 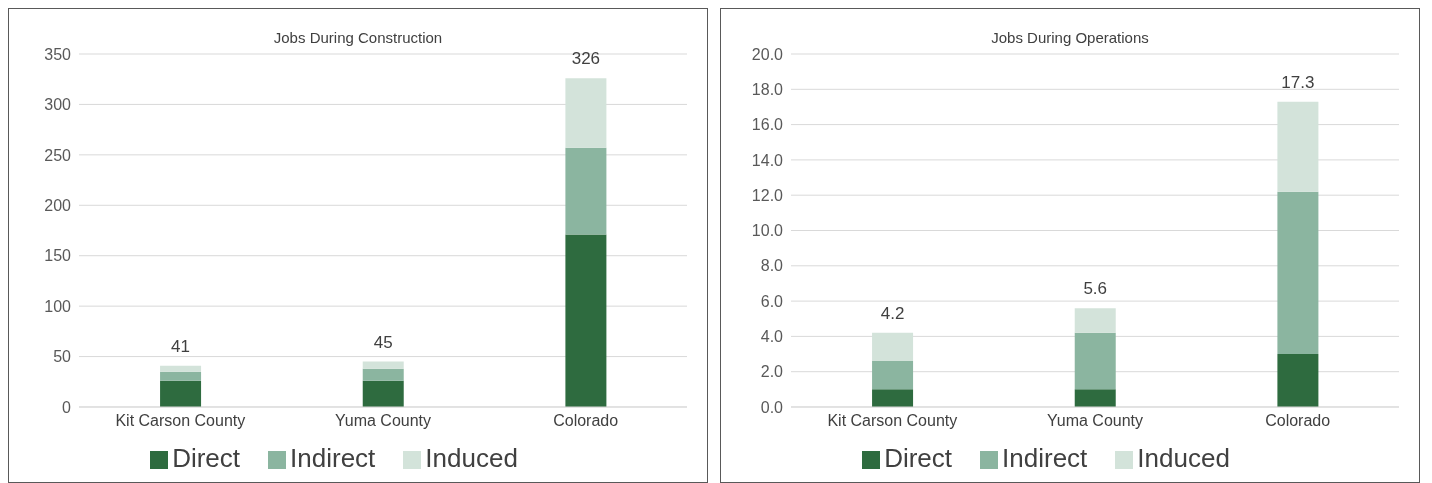 What do you see at coordinates (892, 313) in the screenshot?
I see `total-label: 4.2` at bounding box center [892, 313].